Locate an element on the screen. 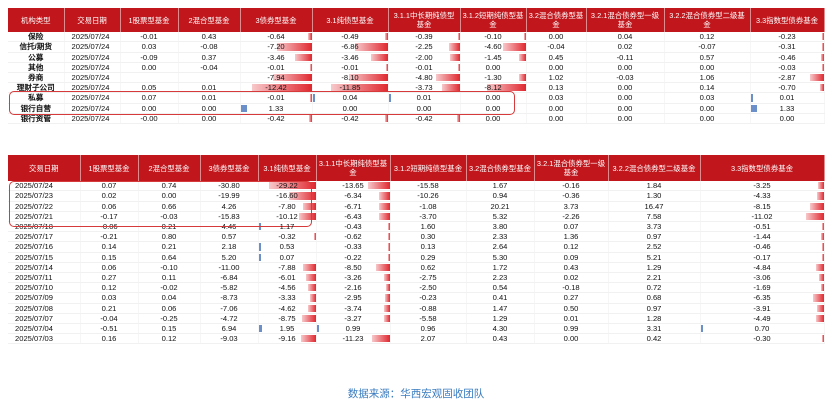 Image resolution: width=832 pixels, height=412 pixels. value-text: 0.94 is located at coordinates (500, 196).